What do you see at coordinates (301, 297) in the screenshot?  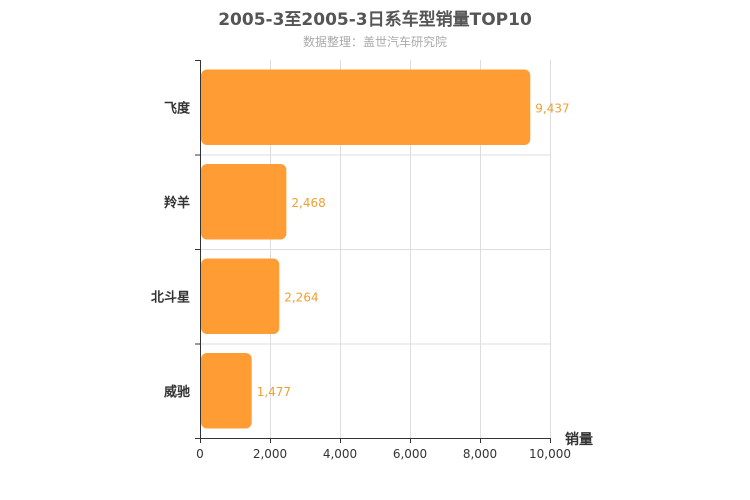 I see `data-label: 2,264` at bounding box center [301, 297].